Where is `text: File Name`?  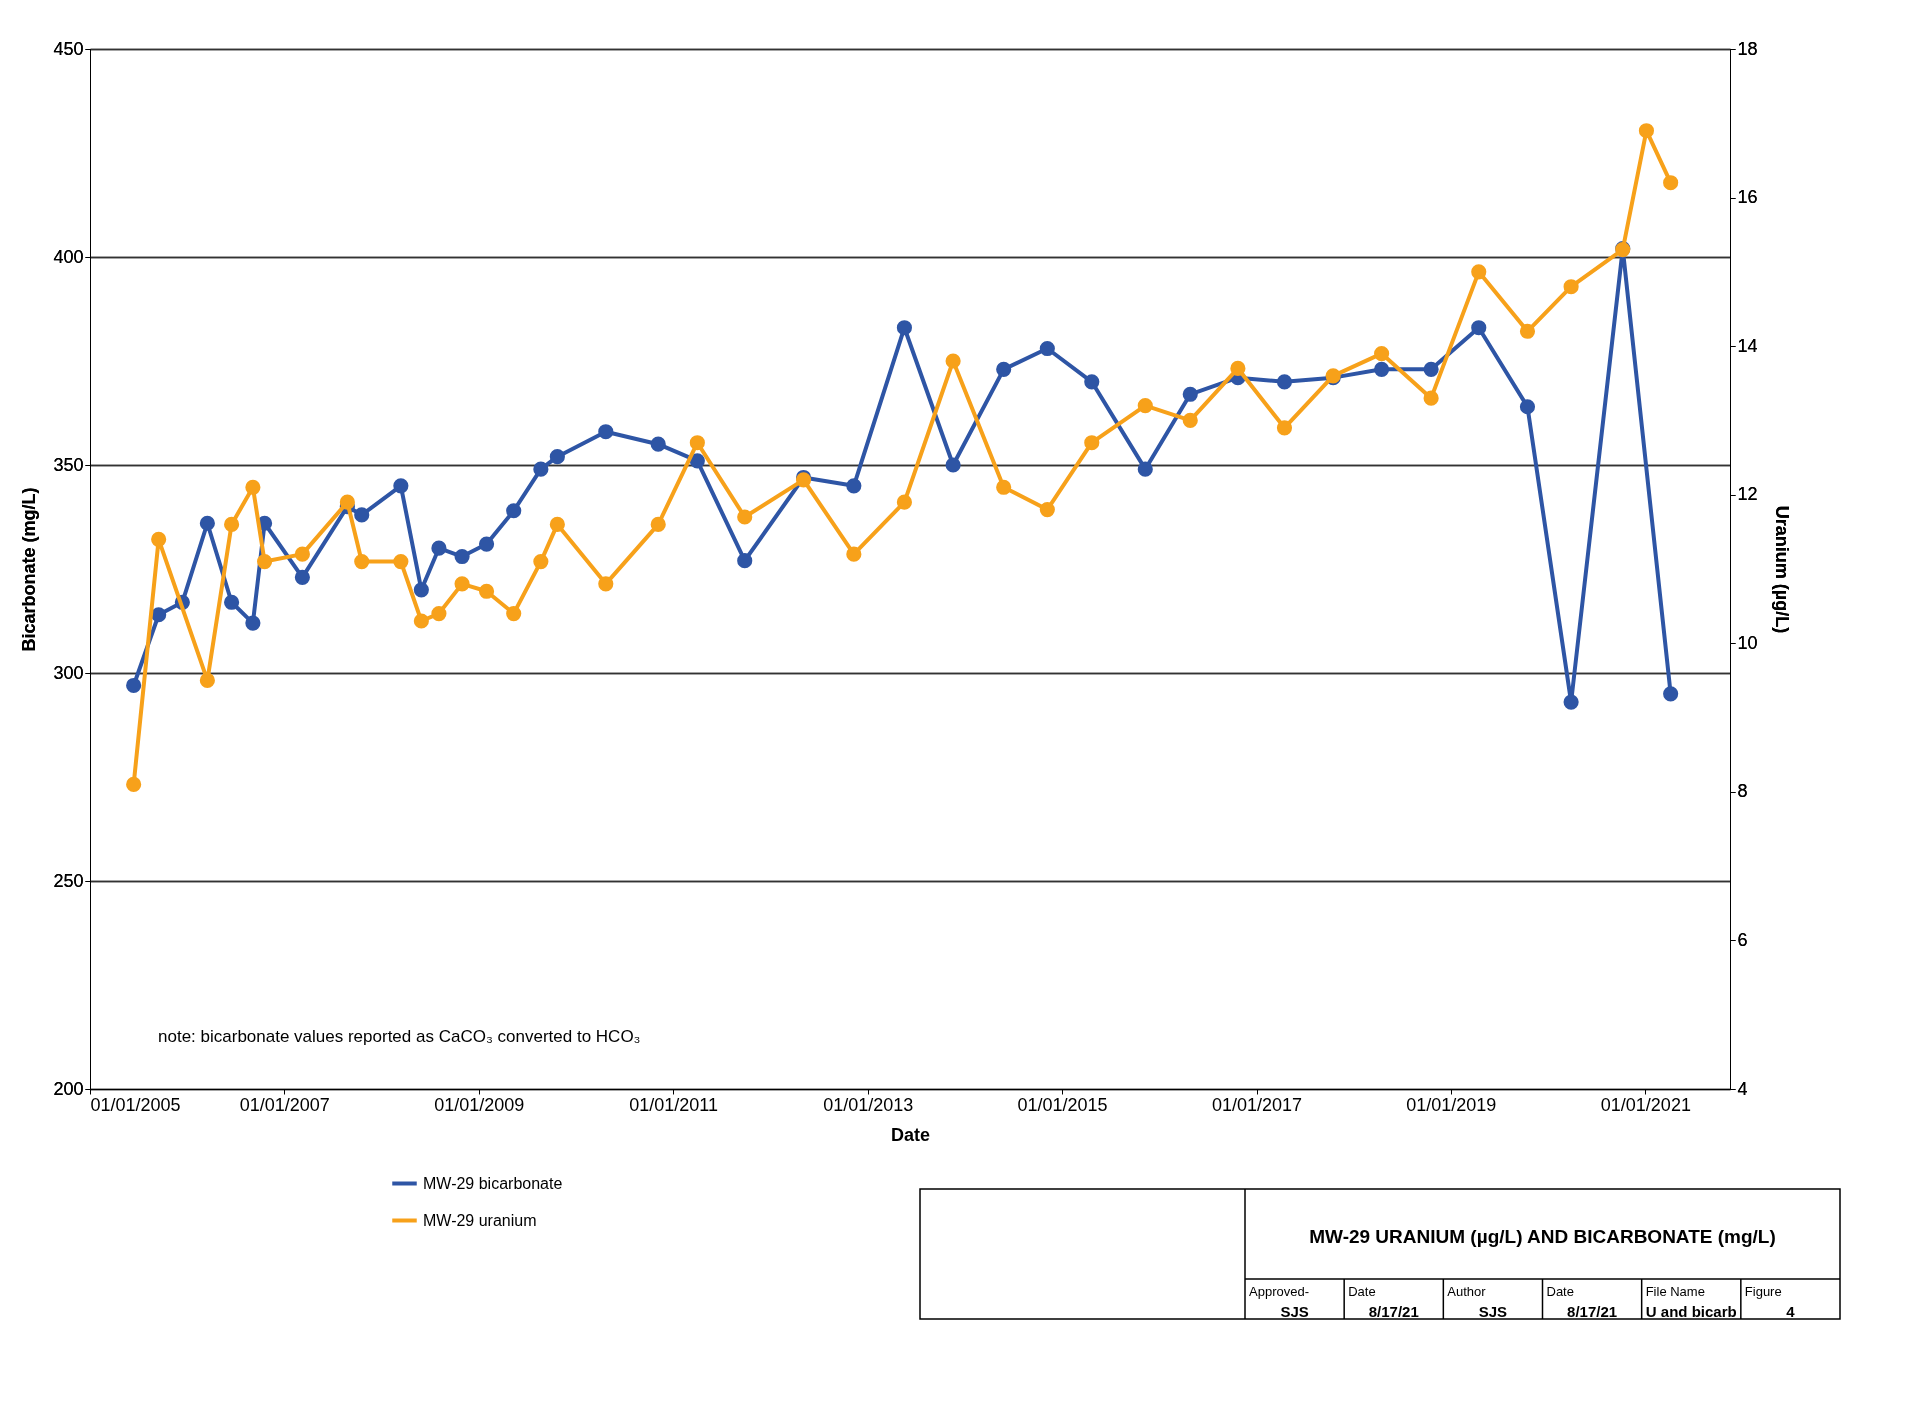 text: File Name is located at coordinates (1675, 1291).